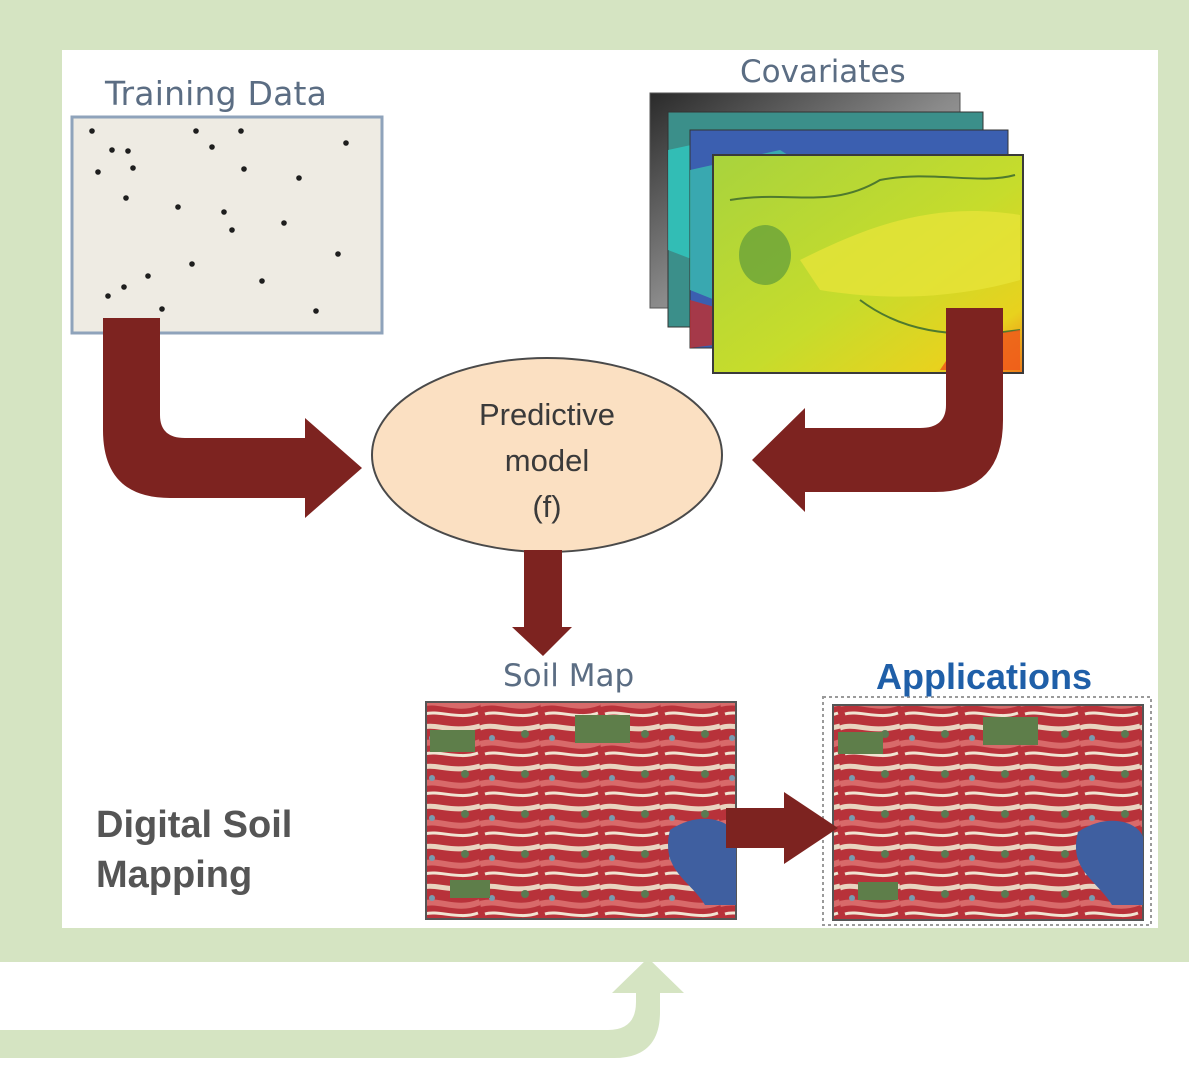 The width and height of the screenshot is (1189, 1084). Describe the element at coordinates (216, 93) in the screenshot. I see `training-data-title: Training Data` at that location.